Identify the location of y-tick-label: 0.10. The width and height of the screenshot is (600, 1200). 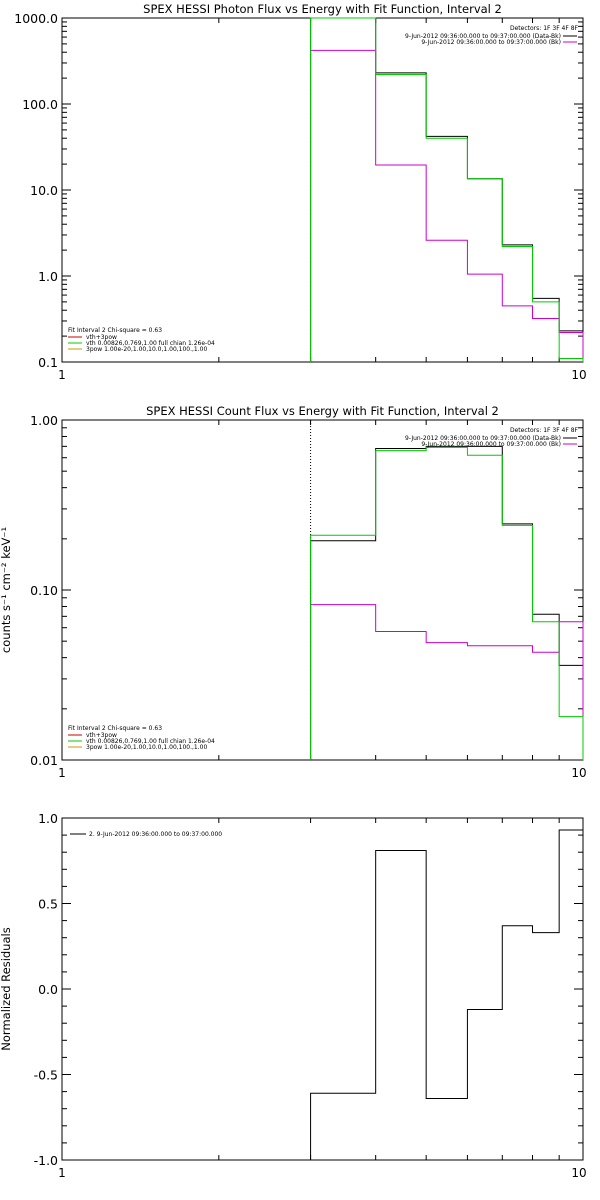
(44, 590).